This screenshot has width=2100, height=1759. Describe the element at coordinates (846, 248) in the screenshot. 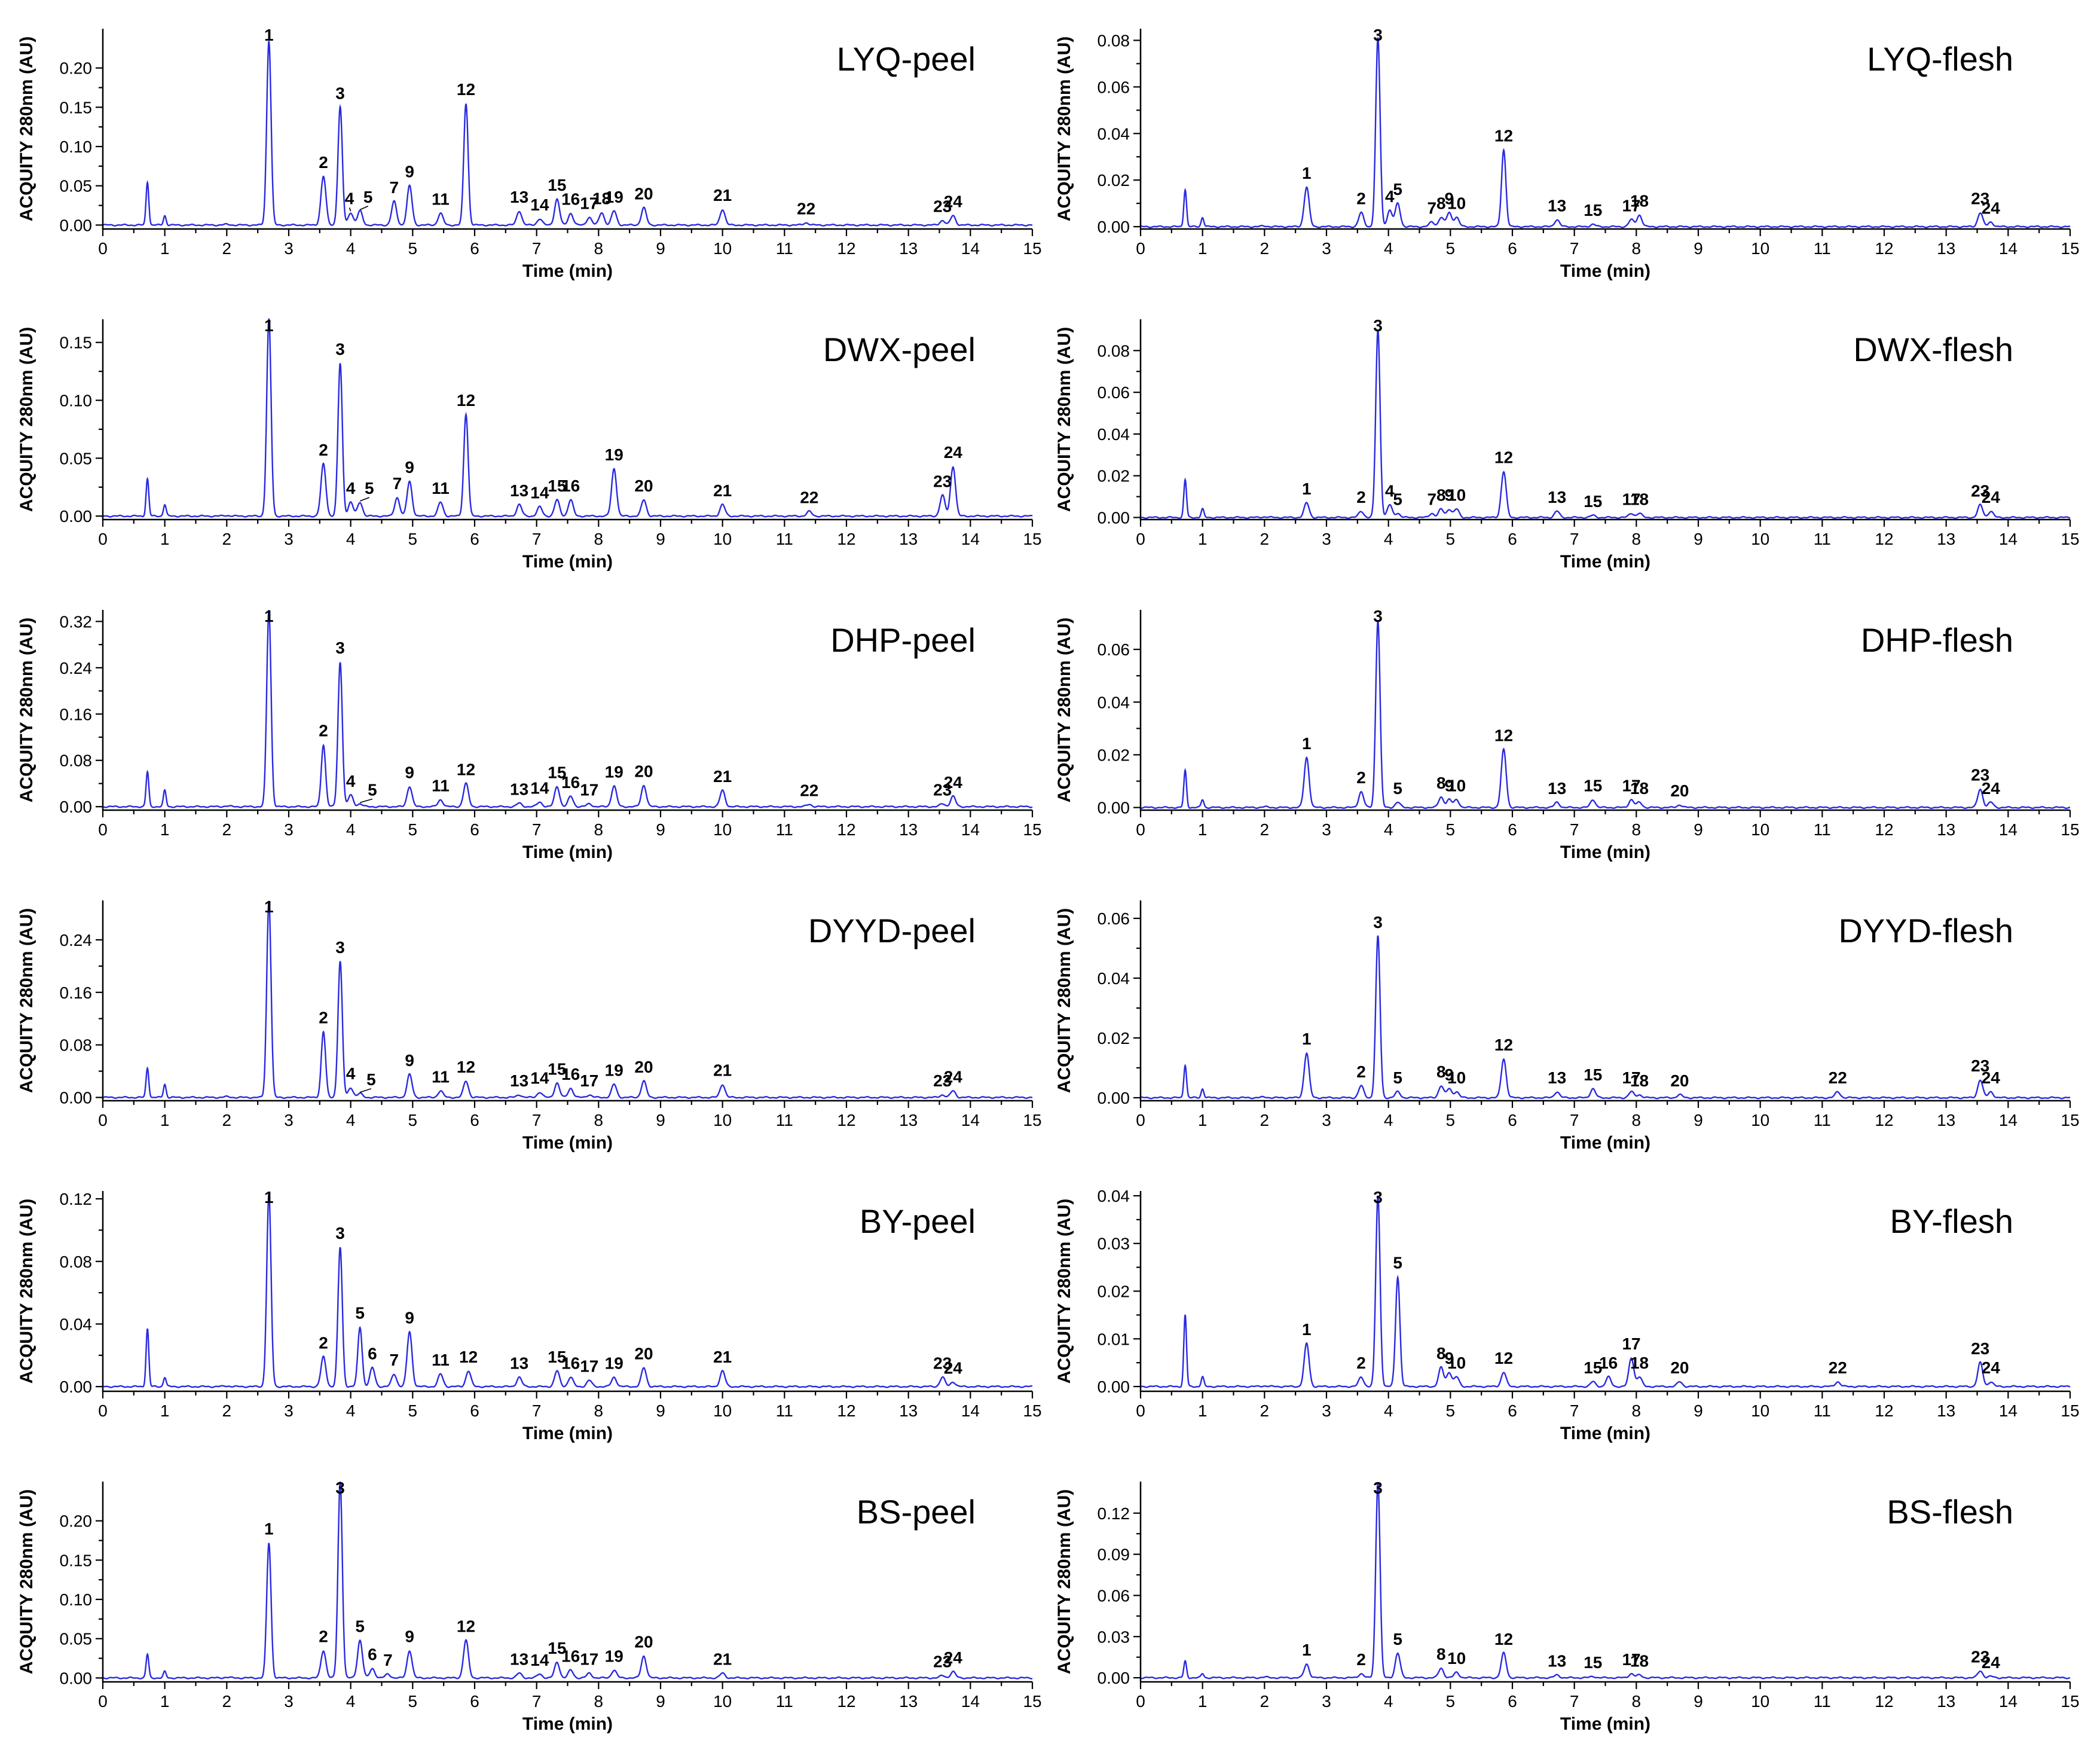

I see `x-tick-label: 12` at that location.